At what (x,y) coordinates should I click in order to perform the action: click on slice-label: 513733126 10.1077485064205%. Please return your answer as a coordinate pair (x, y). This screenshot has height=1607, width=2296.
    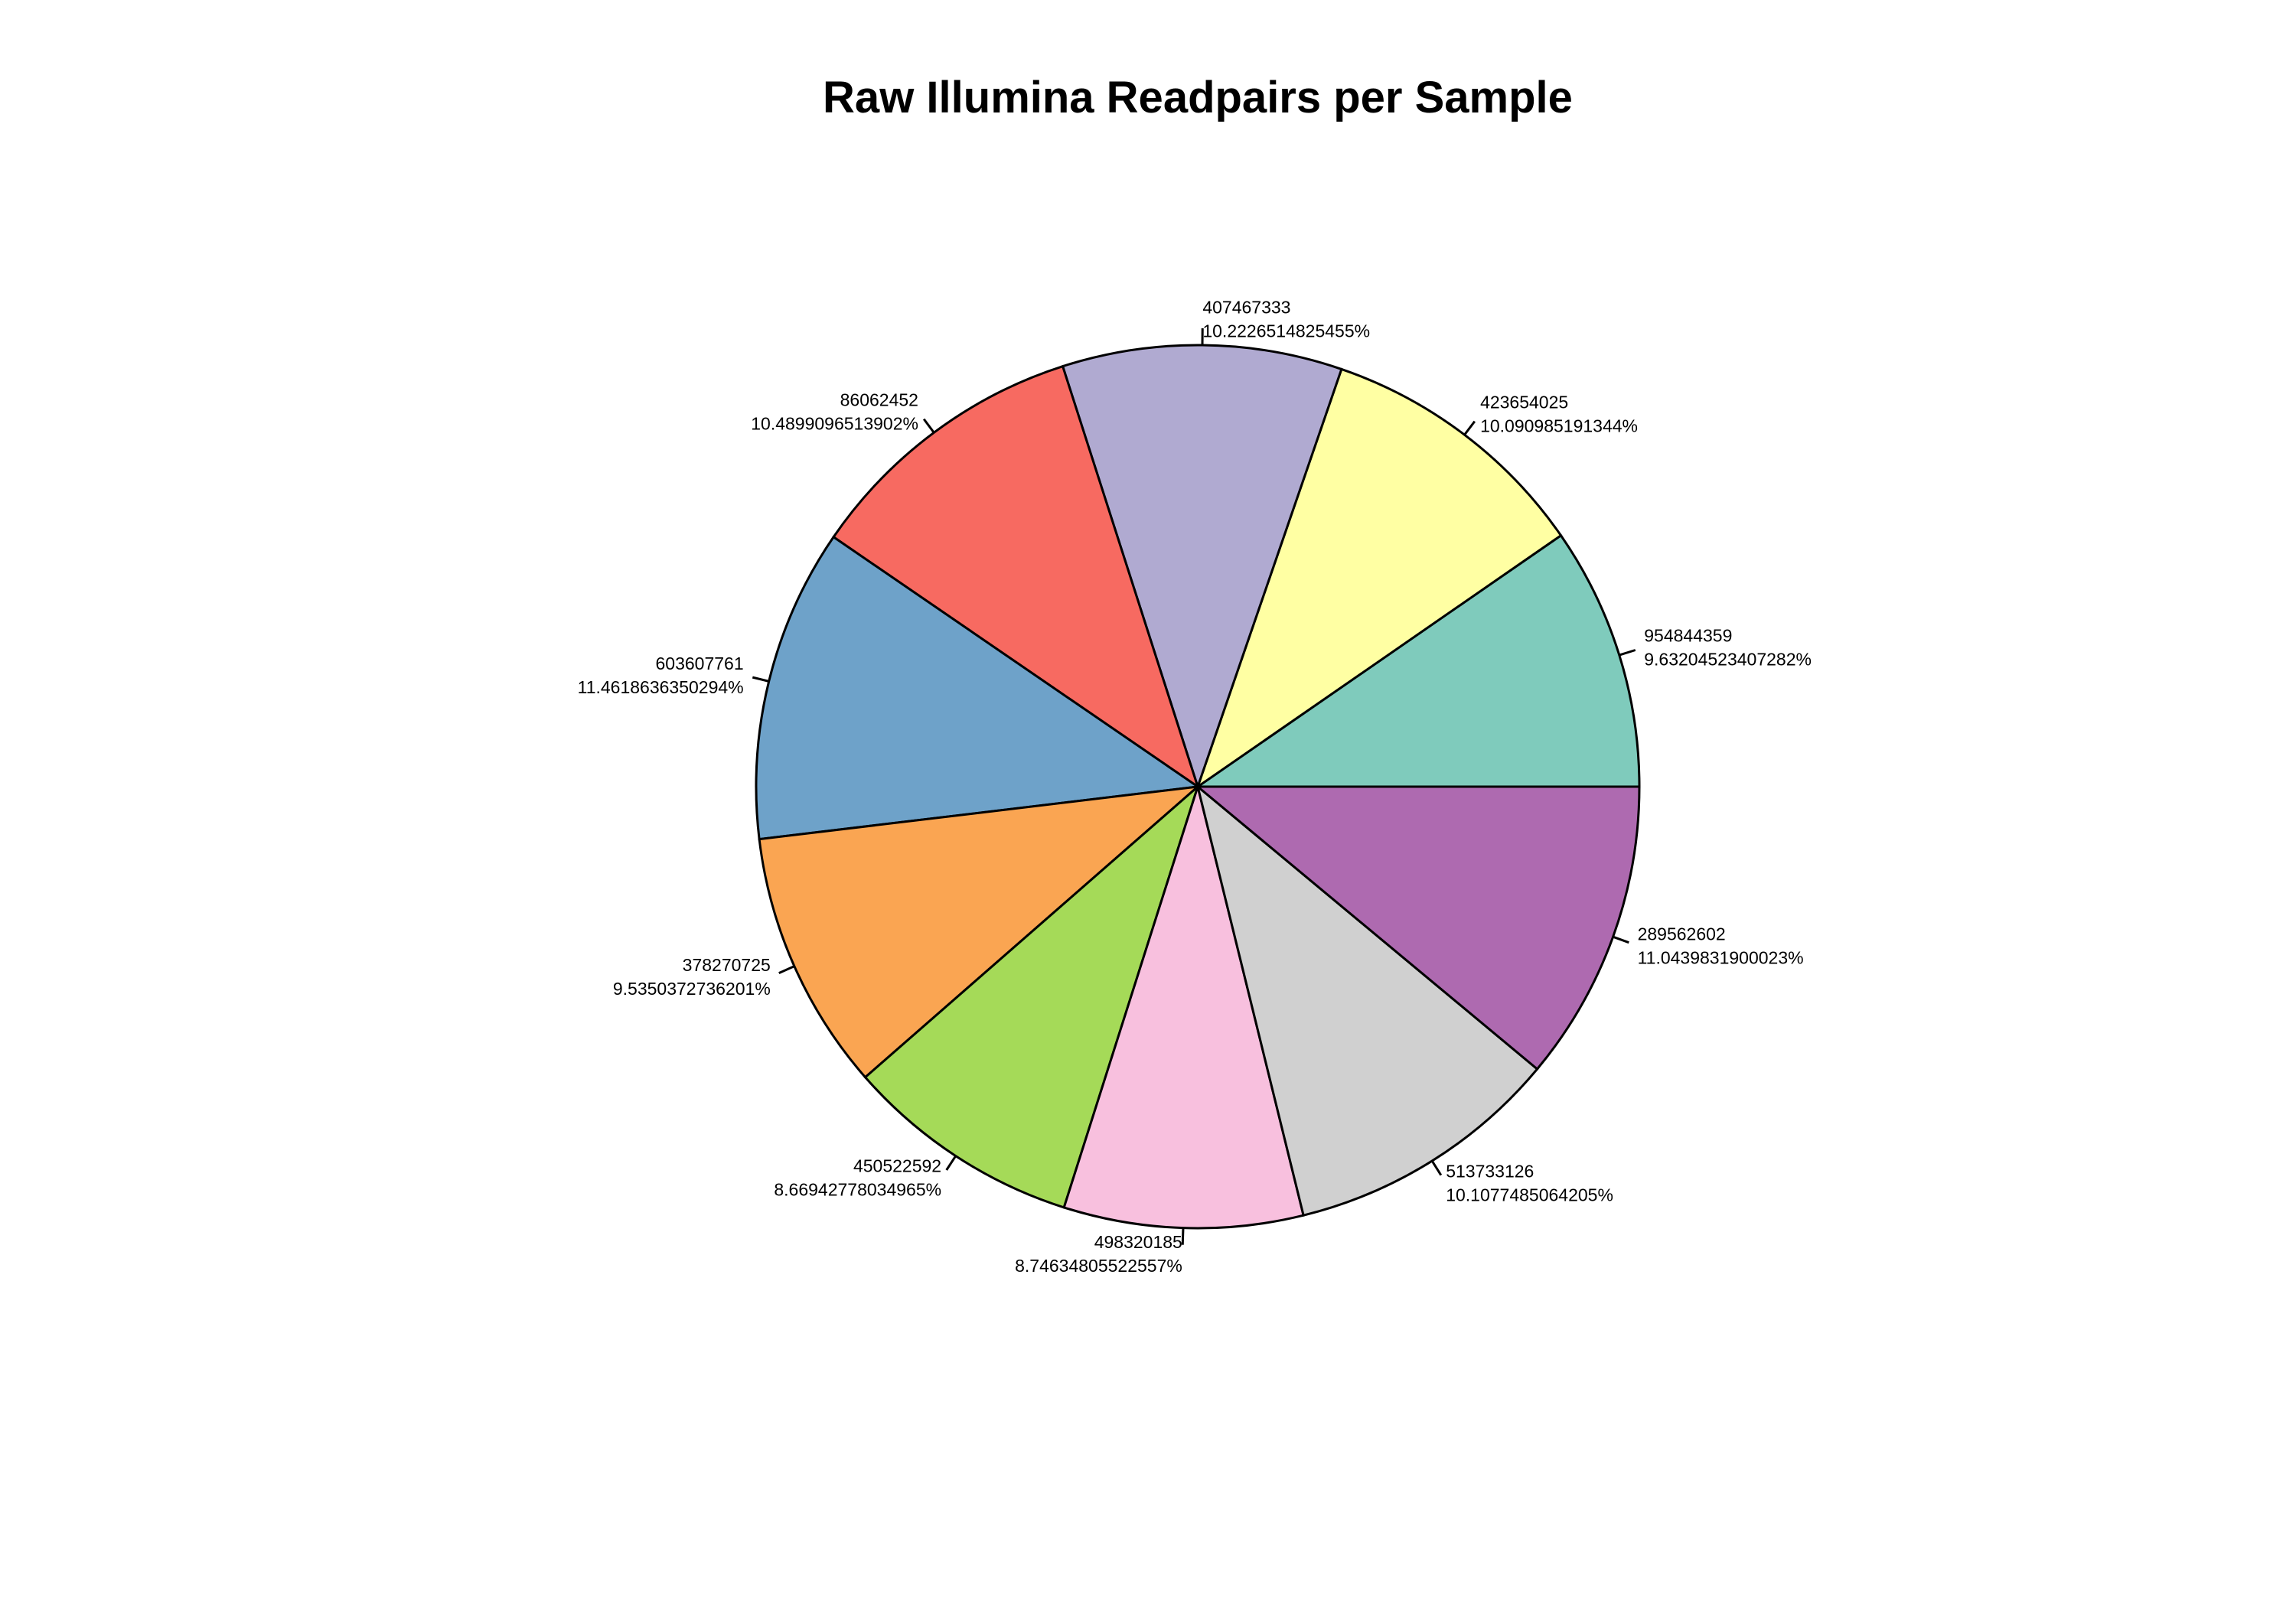
    Looking at the image, I should click on (1529, 1182).